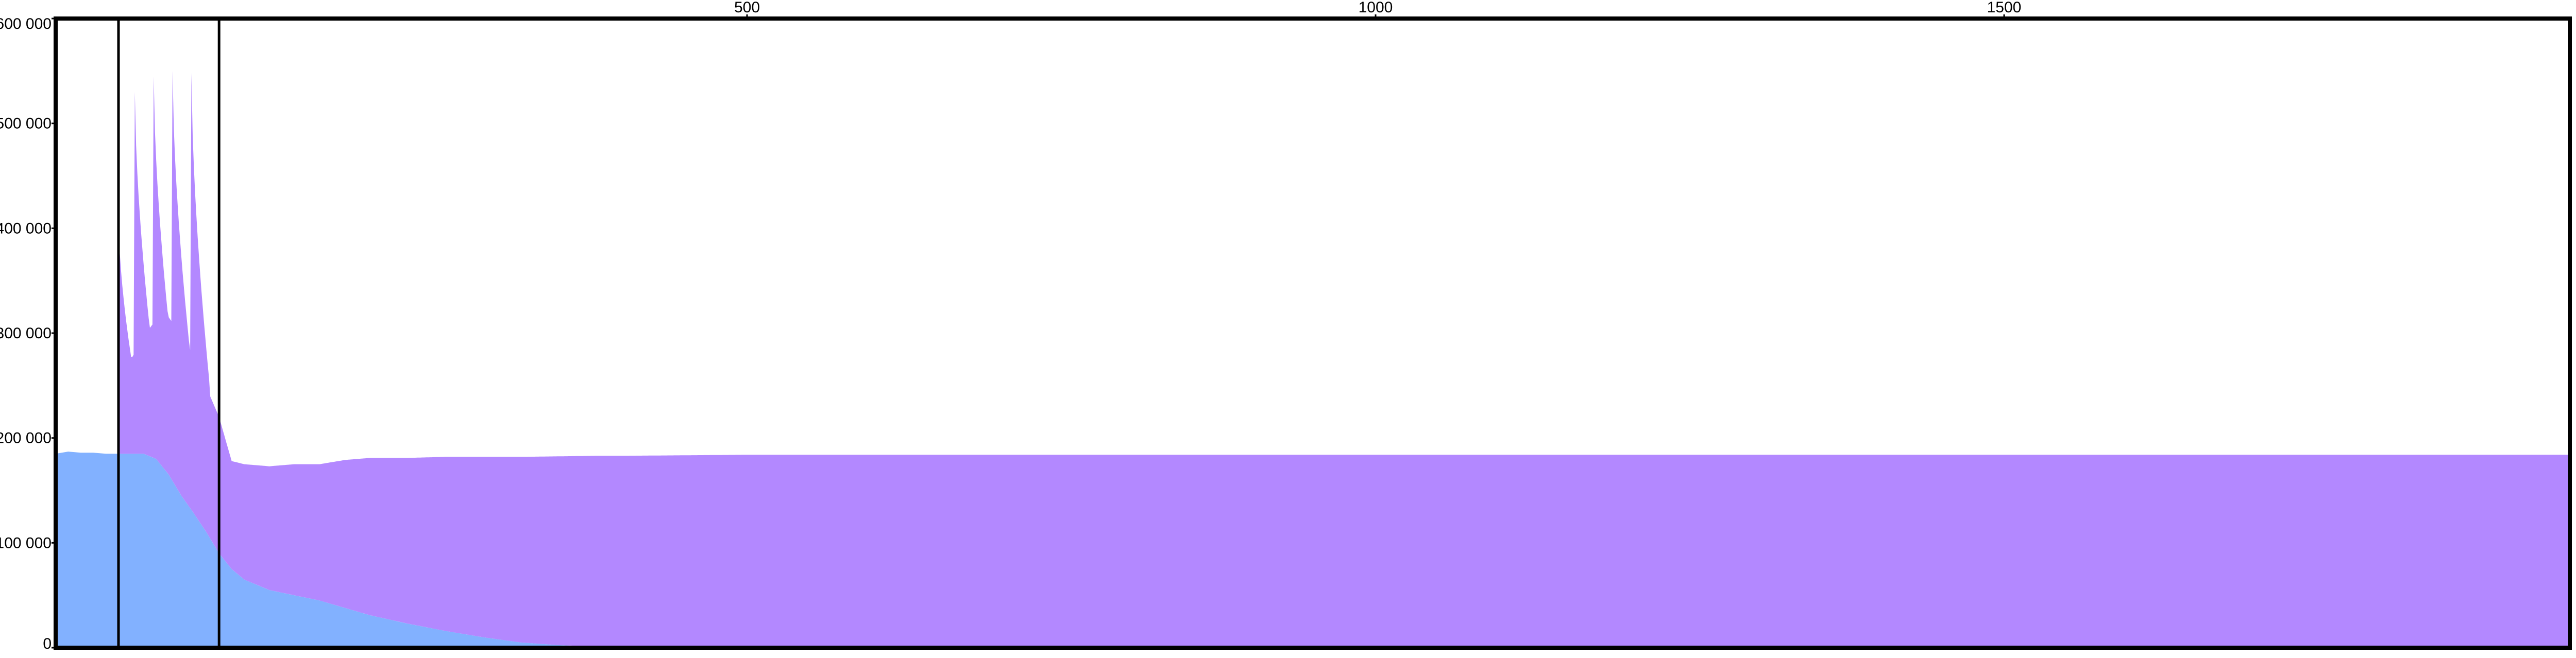 This screenshot has height=658, width=2576. I want to click on y-tick-label: 600 000, so click(26, 23).